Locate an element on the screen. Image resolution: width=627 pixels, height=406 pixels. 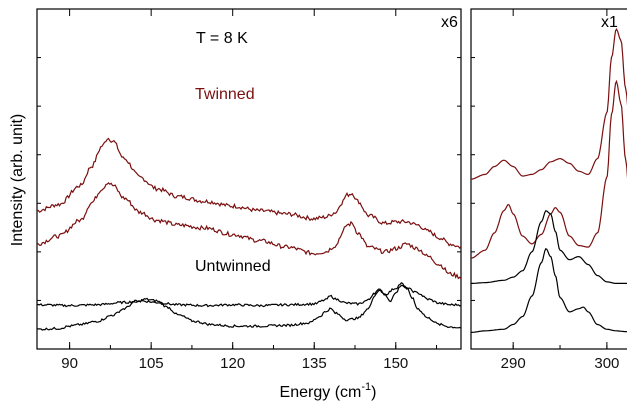
right-panel-scale-label: x1 is located at coordinates (609, 22).